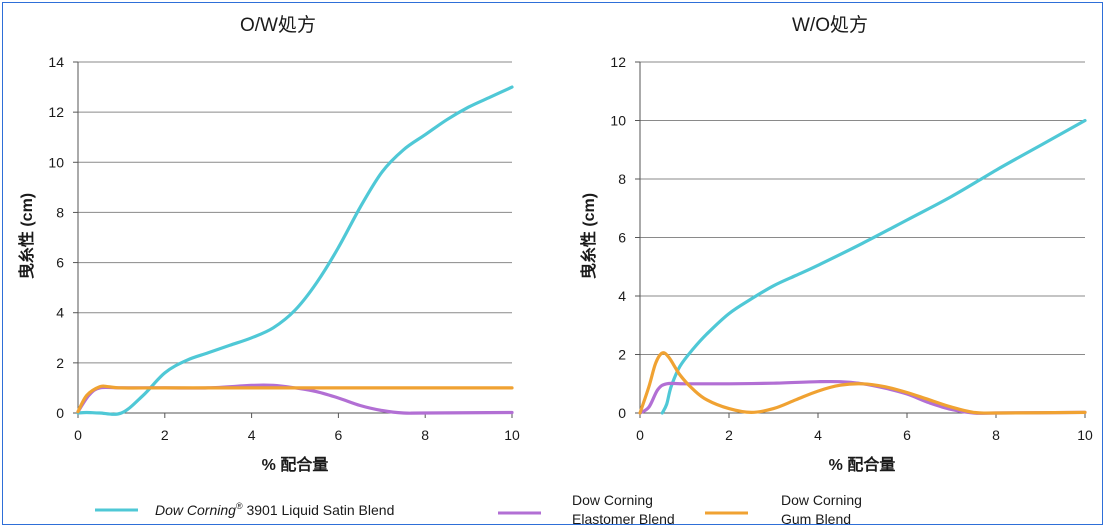 The height and width of the screenshot is (529, 1107). Describe the element at coordinates (623, 519) in the screenshot. I see `legend-label-elastomer-line2: Elastomer Blend` at that location.